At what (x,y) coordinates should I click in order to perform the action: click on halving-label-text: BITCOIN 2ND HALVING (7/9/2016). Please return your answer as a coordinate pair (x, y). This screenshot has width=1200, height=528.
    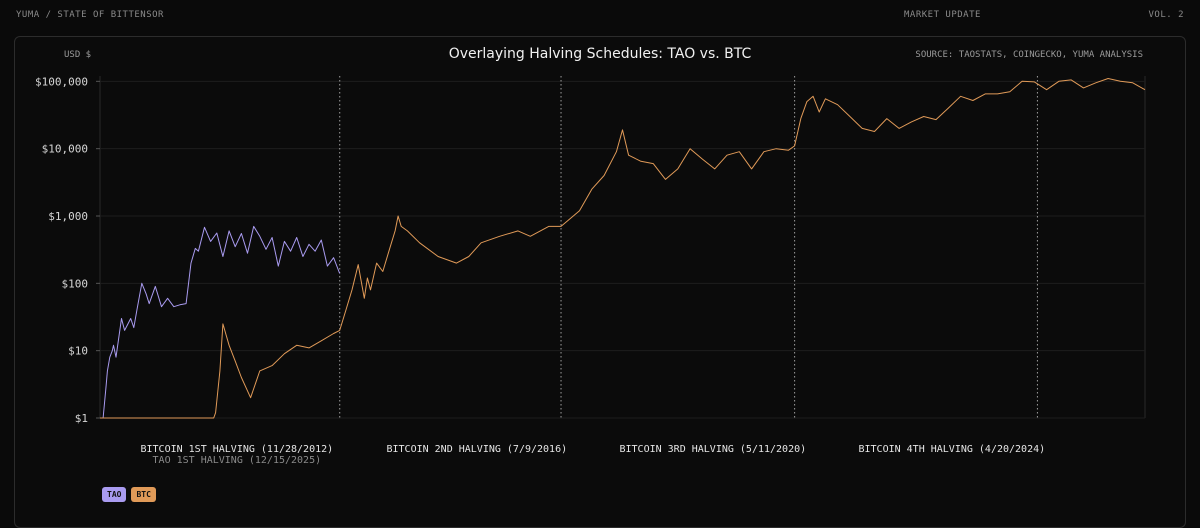
    Looking at the image, I should click on (477, 449).